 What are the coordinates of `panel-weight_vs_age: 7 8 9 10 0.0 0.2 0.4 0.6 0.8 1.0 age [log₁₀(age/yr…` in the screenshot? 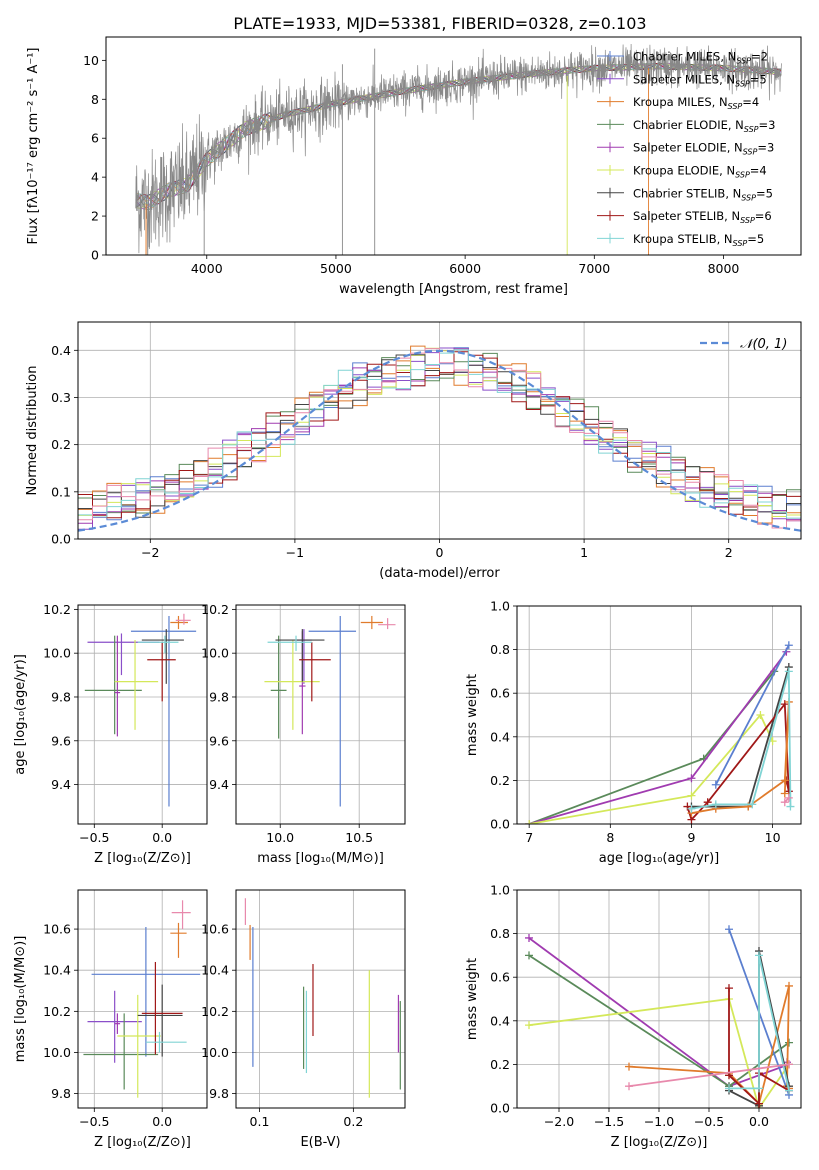 It's located at (633, 732).